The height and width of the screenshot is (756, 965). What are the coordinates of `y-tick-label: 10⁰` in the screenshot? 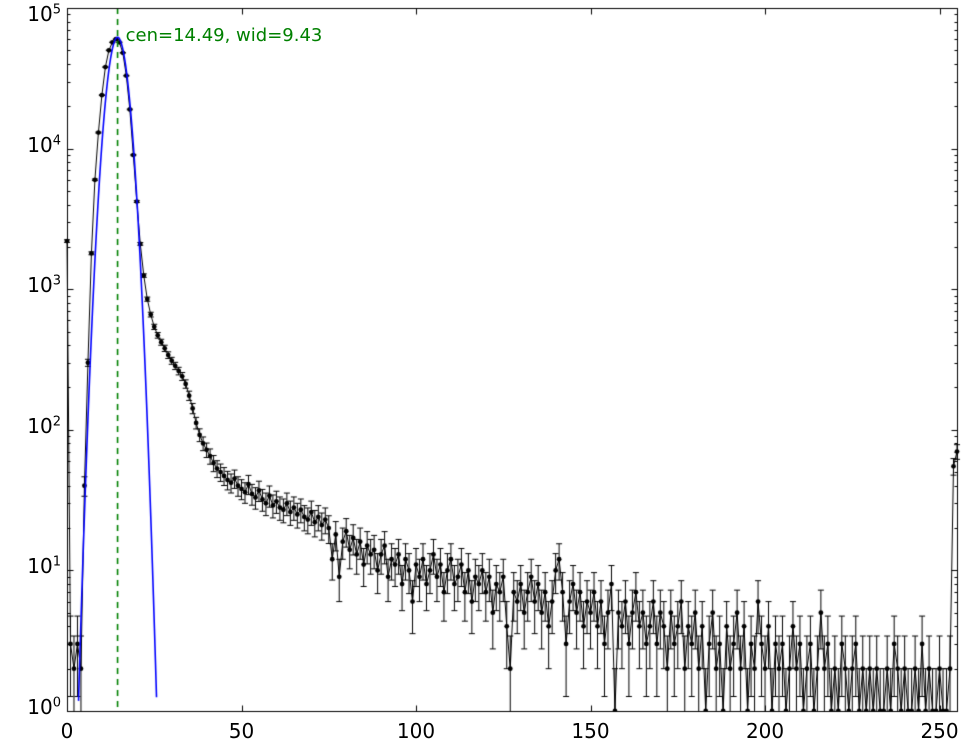 It's located at (44, 707).